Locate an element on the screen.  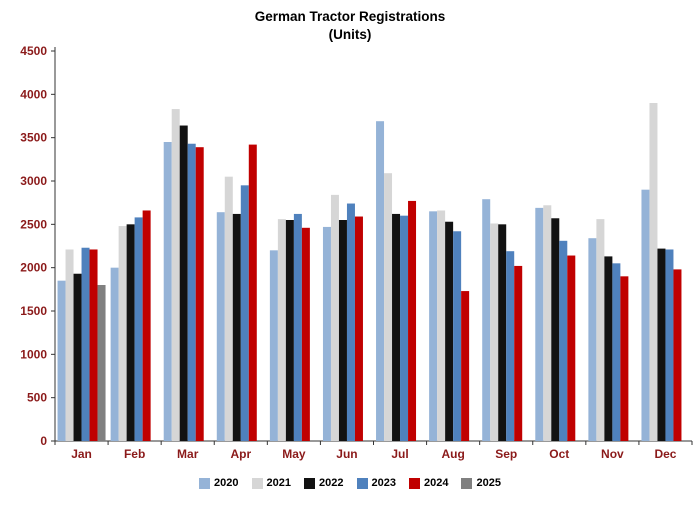
legend-swatch-2024 is located at coordinates (414, 483).